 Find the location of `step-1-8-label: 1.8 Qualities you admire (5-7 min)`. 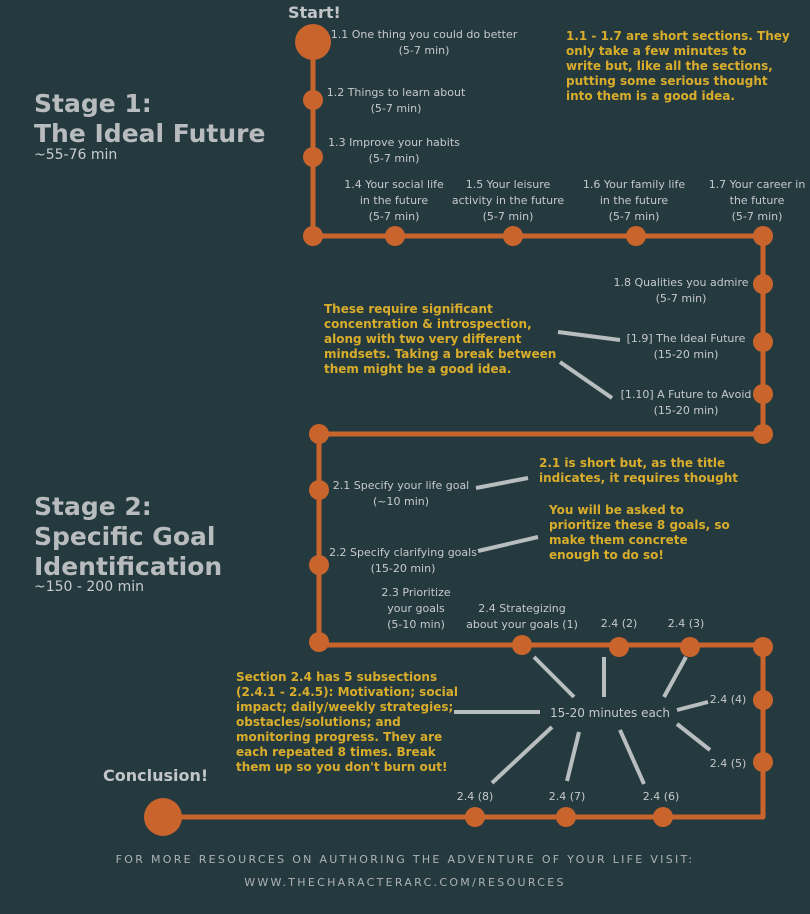

step-1-8-label: 1.8 Qualities you admire (5-7 min) is located at coordinates (680, 291).